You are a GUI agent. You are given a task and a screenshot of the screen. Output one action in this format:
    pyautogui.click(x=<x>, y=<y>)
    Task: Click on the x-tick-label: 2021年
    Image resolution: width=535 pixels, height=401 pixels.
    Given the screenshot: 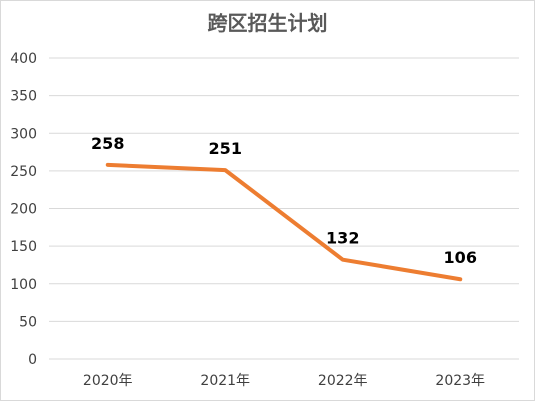 What is the action you would take?
    pyautogui.click(x=225, y=381)
    